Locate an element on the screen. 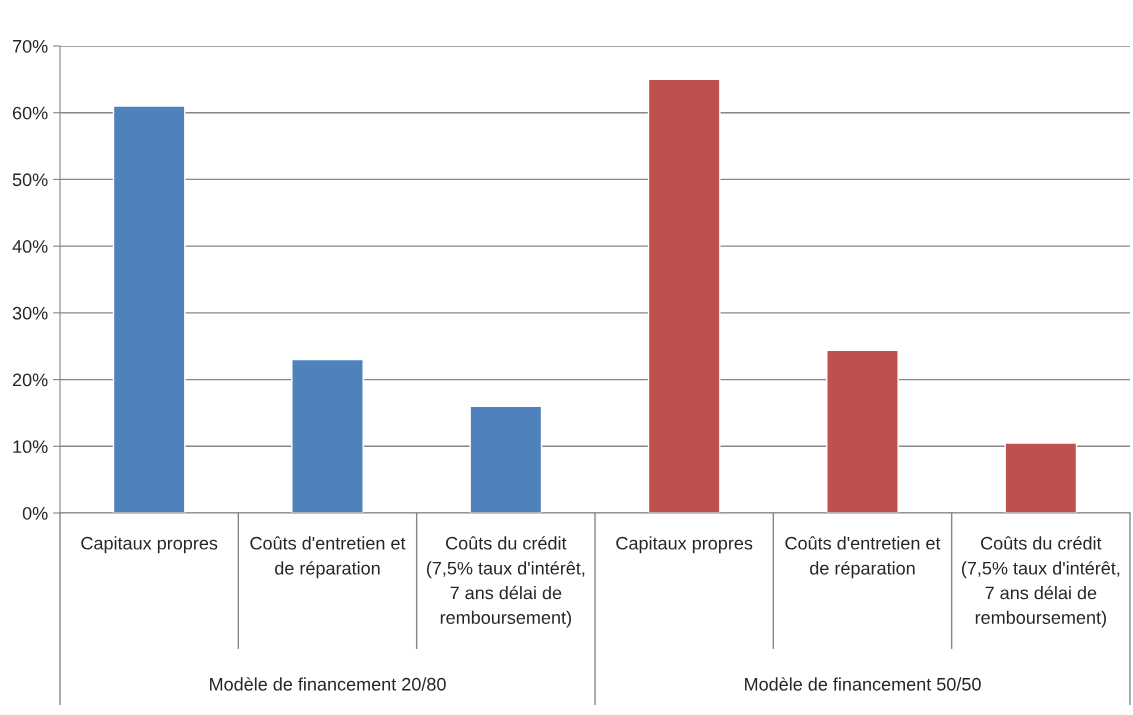 The height and width of the screenshot is (715, 1133). y-tick-label: 0% is located at coordinates (35, 513).